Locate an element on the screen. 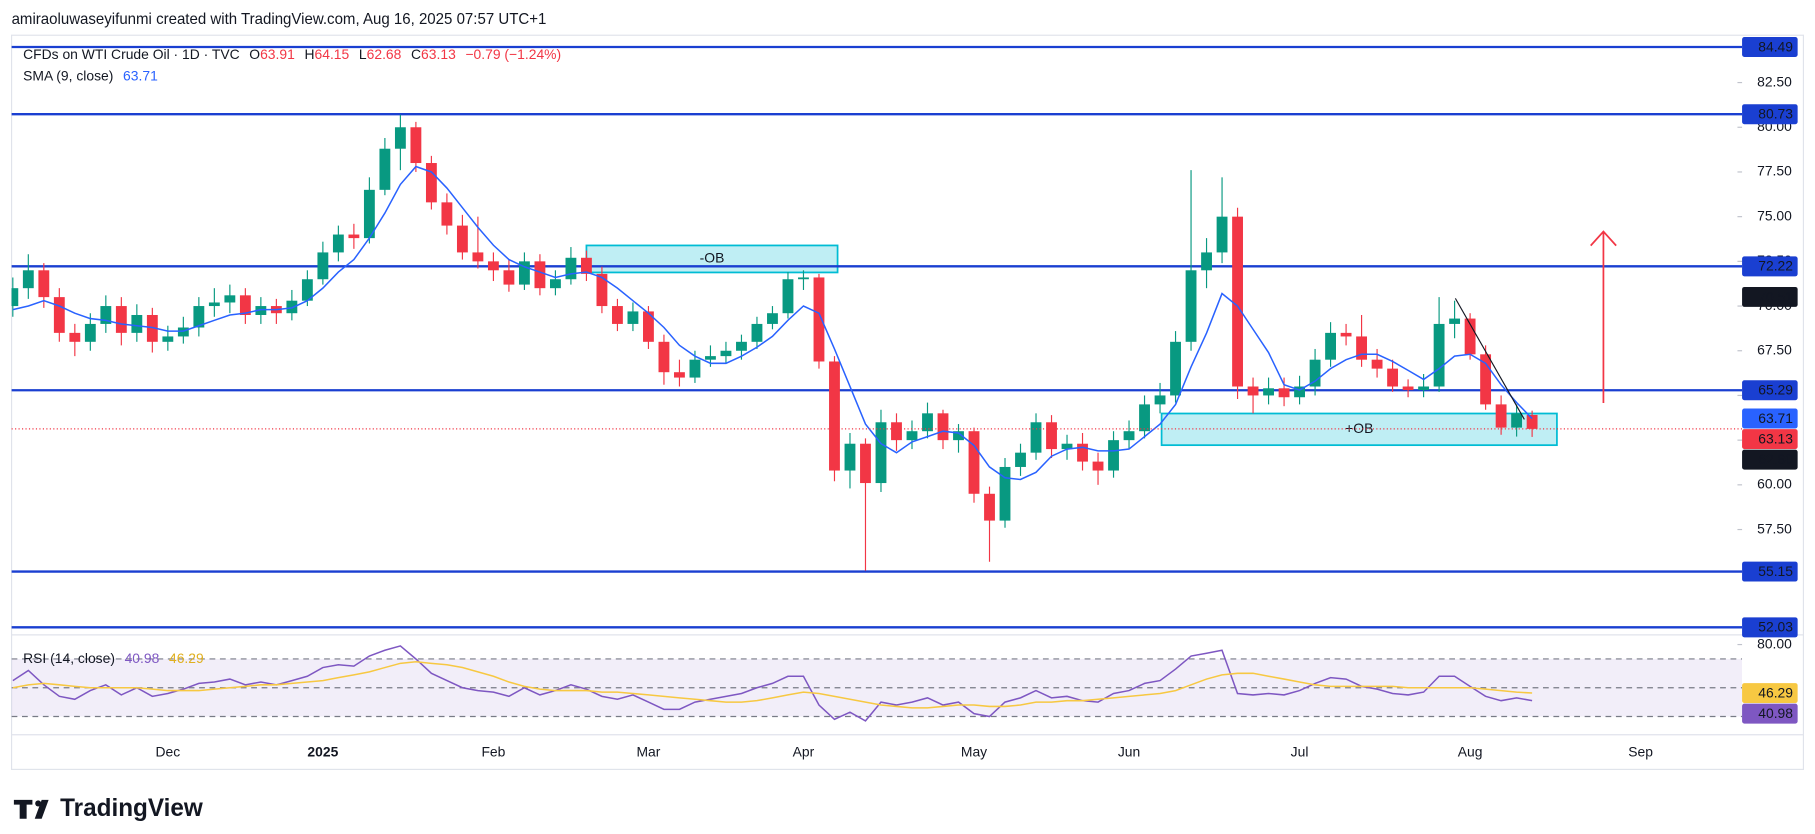  rsi-value: 40.98 is located at coordinates (142, 658).